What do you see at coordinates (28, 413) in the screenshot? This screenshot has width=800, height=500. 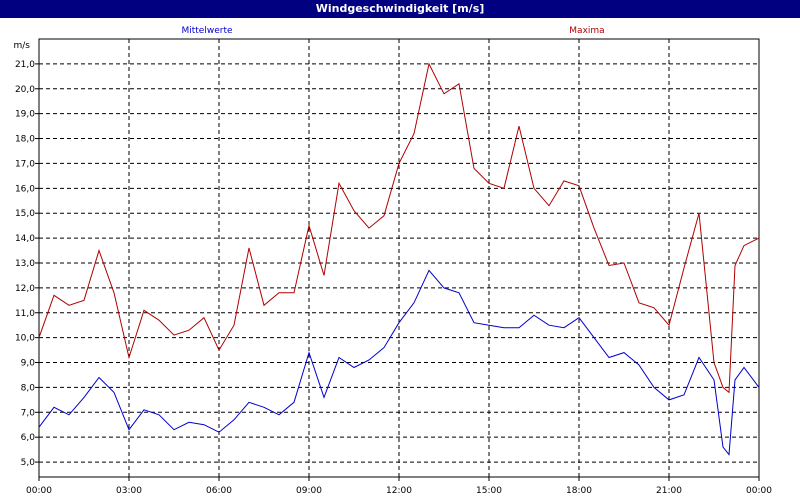 I see `y-tick-label: 7,0` at bounding box center [28, 413].